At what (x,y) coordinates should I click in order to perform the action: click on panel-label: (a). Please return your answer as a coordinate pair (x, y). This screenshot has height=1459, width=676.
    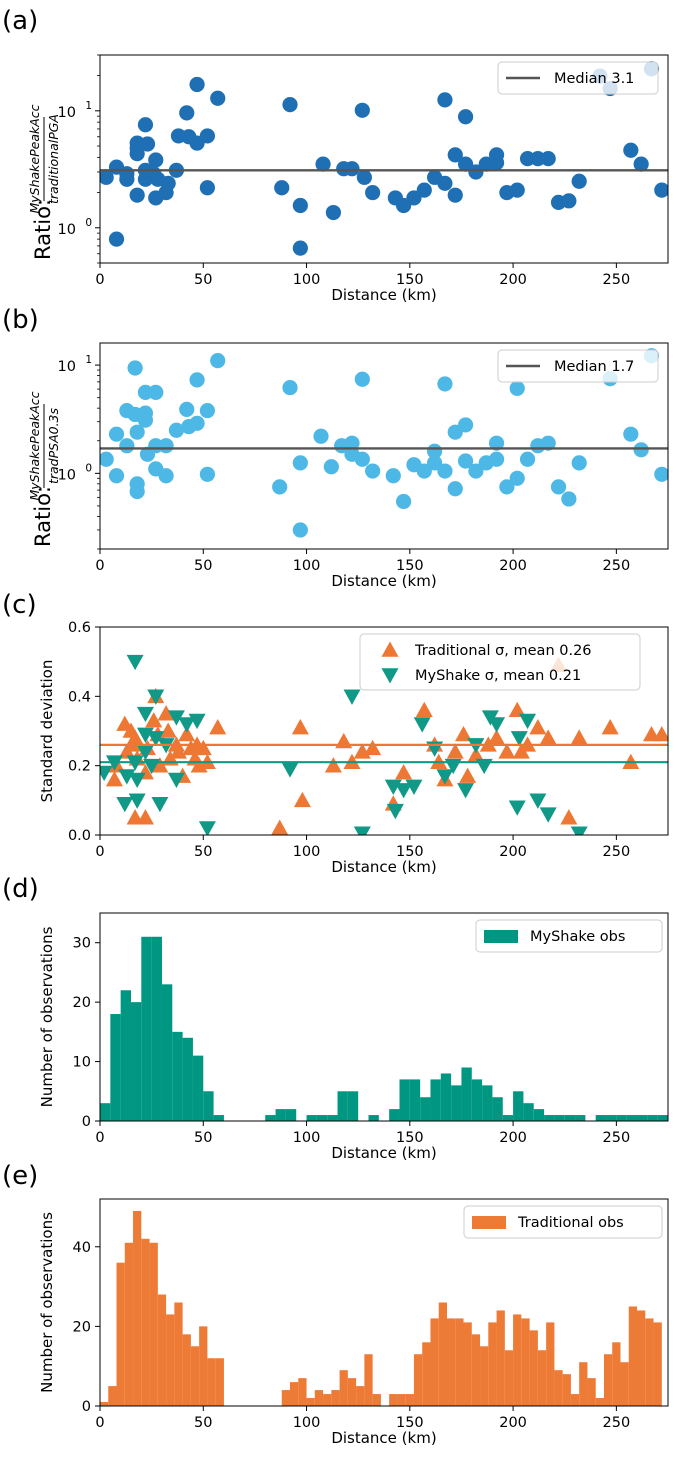
    Looking at the image, I should click on (20, 21).